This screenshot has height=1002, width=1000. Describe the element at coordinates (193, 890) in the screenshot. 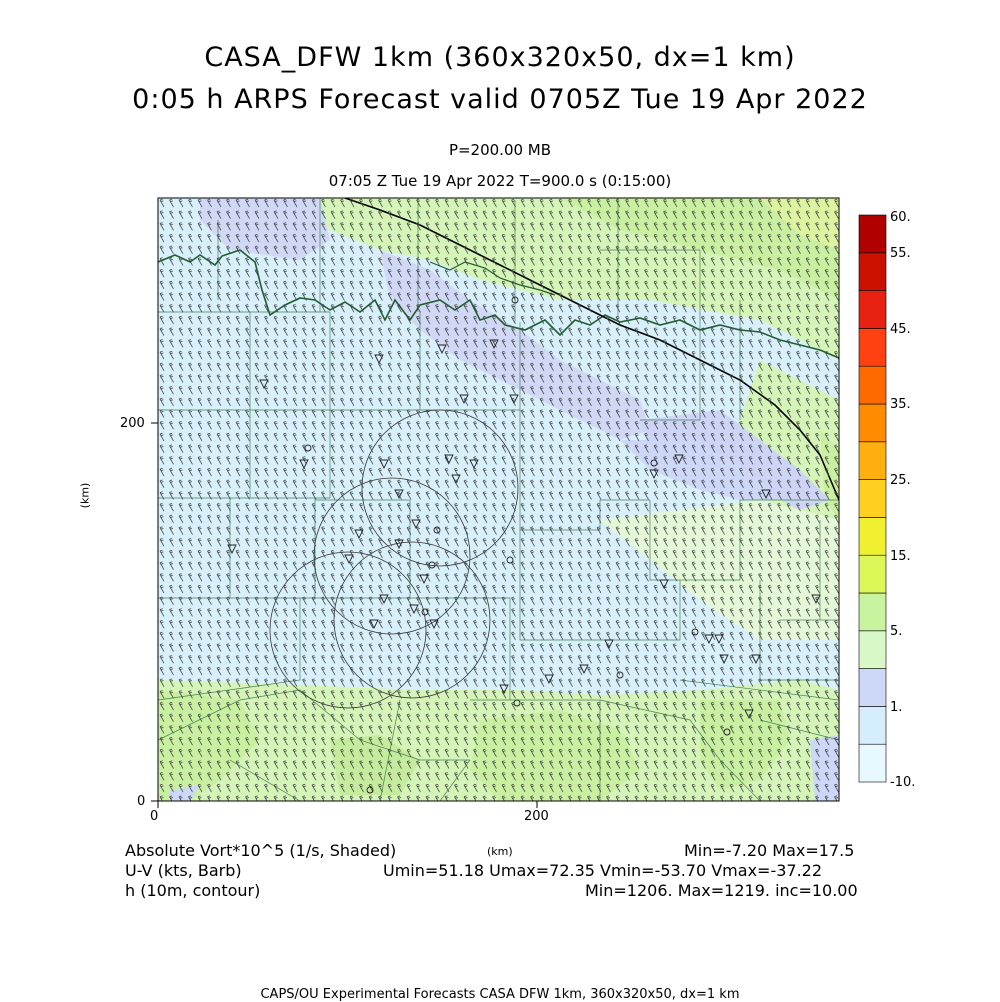

I see `legend-field3-name: h (10m, contour)` at that location.